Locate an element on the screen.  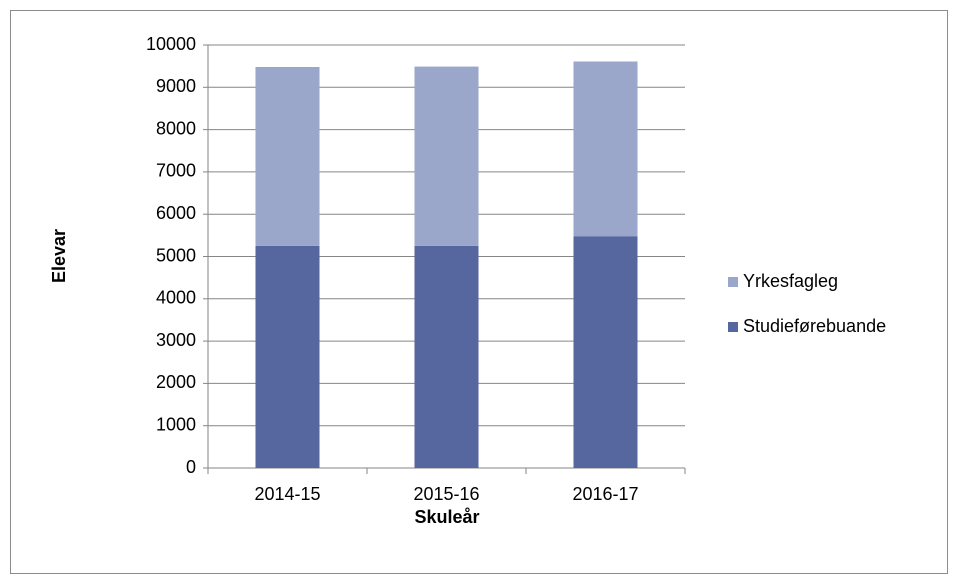
y-tick-label: 8000 is located at coordinates (176, 128).